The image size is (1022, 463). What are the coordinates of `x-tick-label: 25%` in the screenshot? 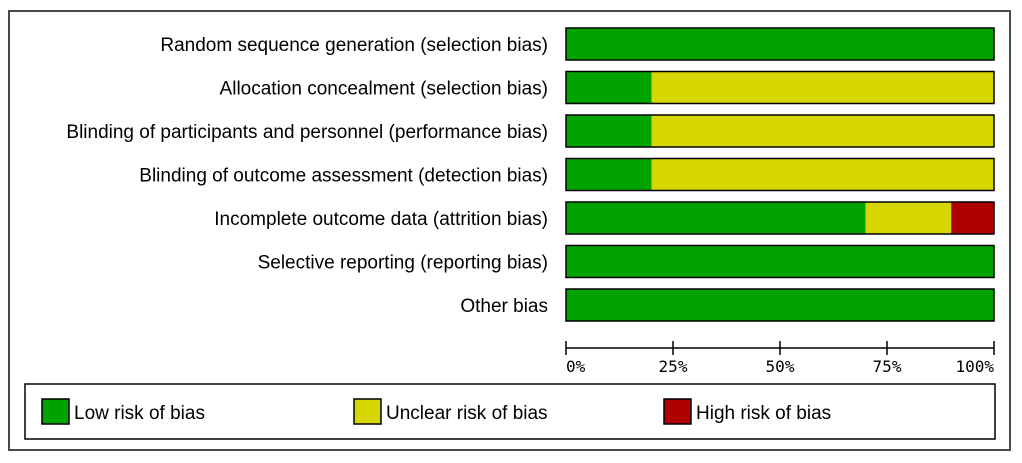 It's located at (673, 366).